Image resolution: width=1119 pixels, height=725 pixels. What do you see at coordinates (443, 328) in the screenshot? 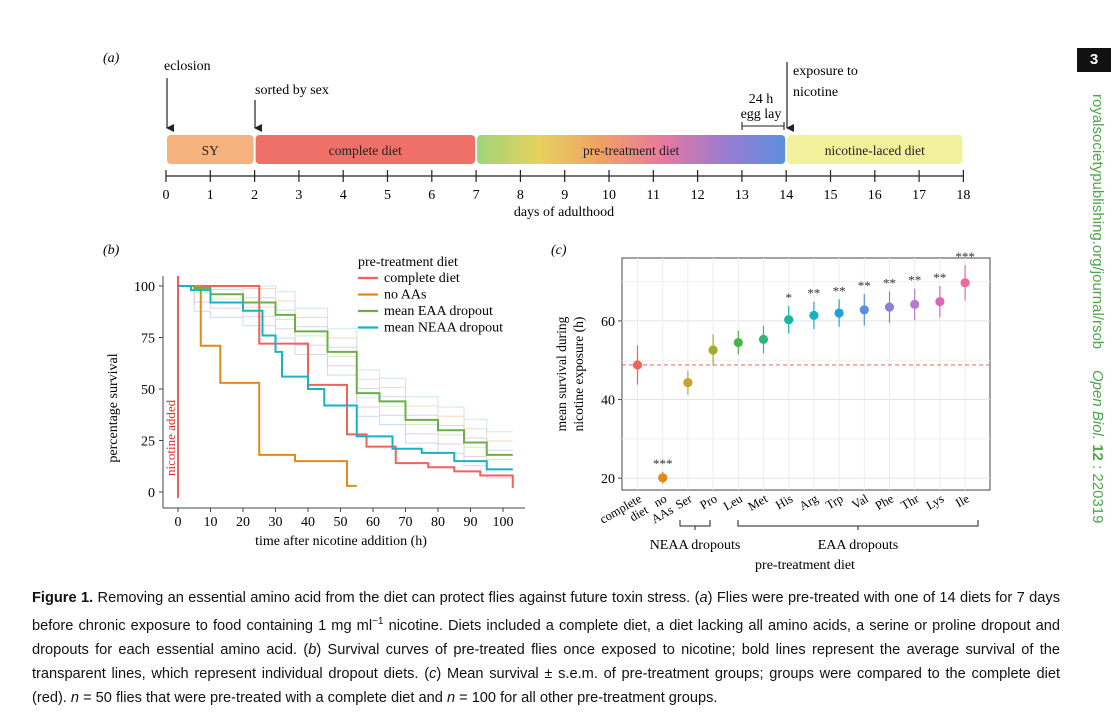
I see `legend-entry: mean NEAA dropout` at bounding box center [443, 328].